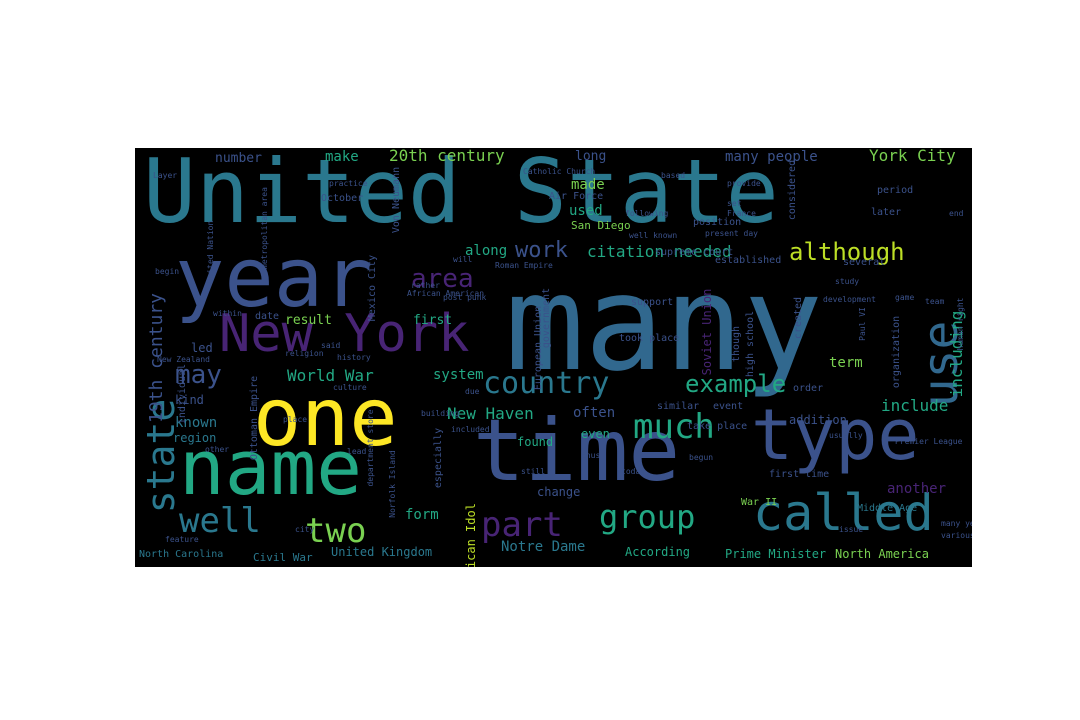 The height and width of the screenshot is (720, 1080). Describe the element at coordinates (267, 316) in the screenshot. I see `cloud-word: date` at that location.